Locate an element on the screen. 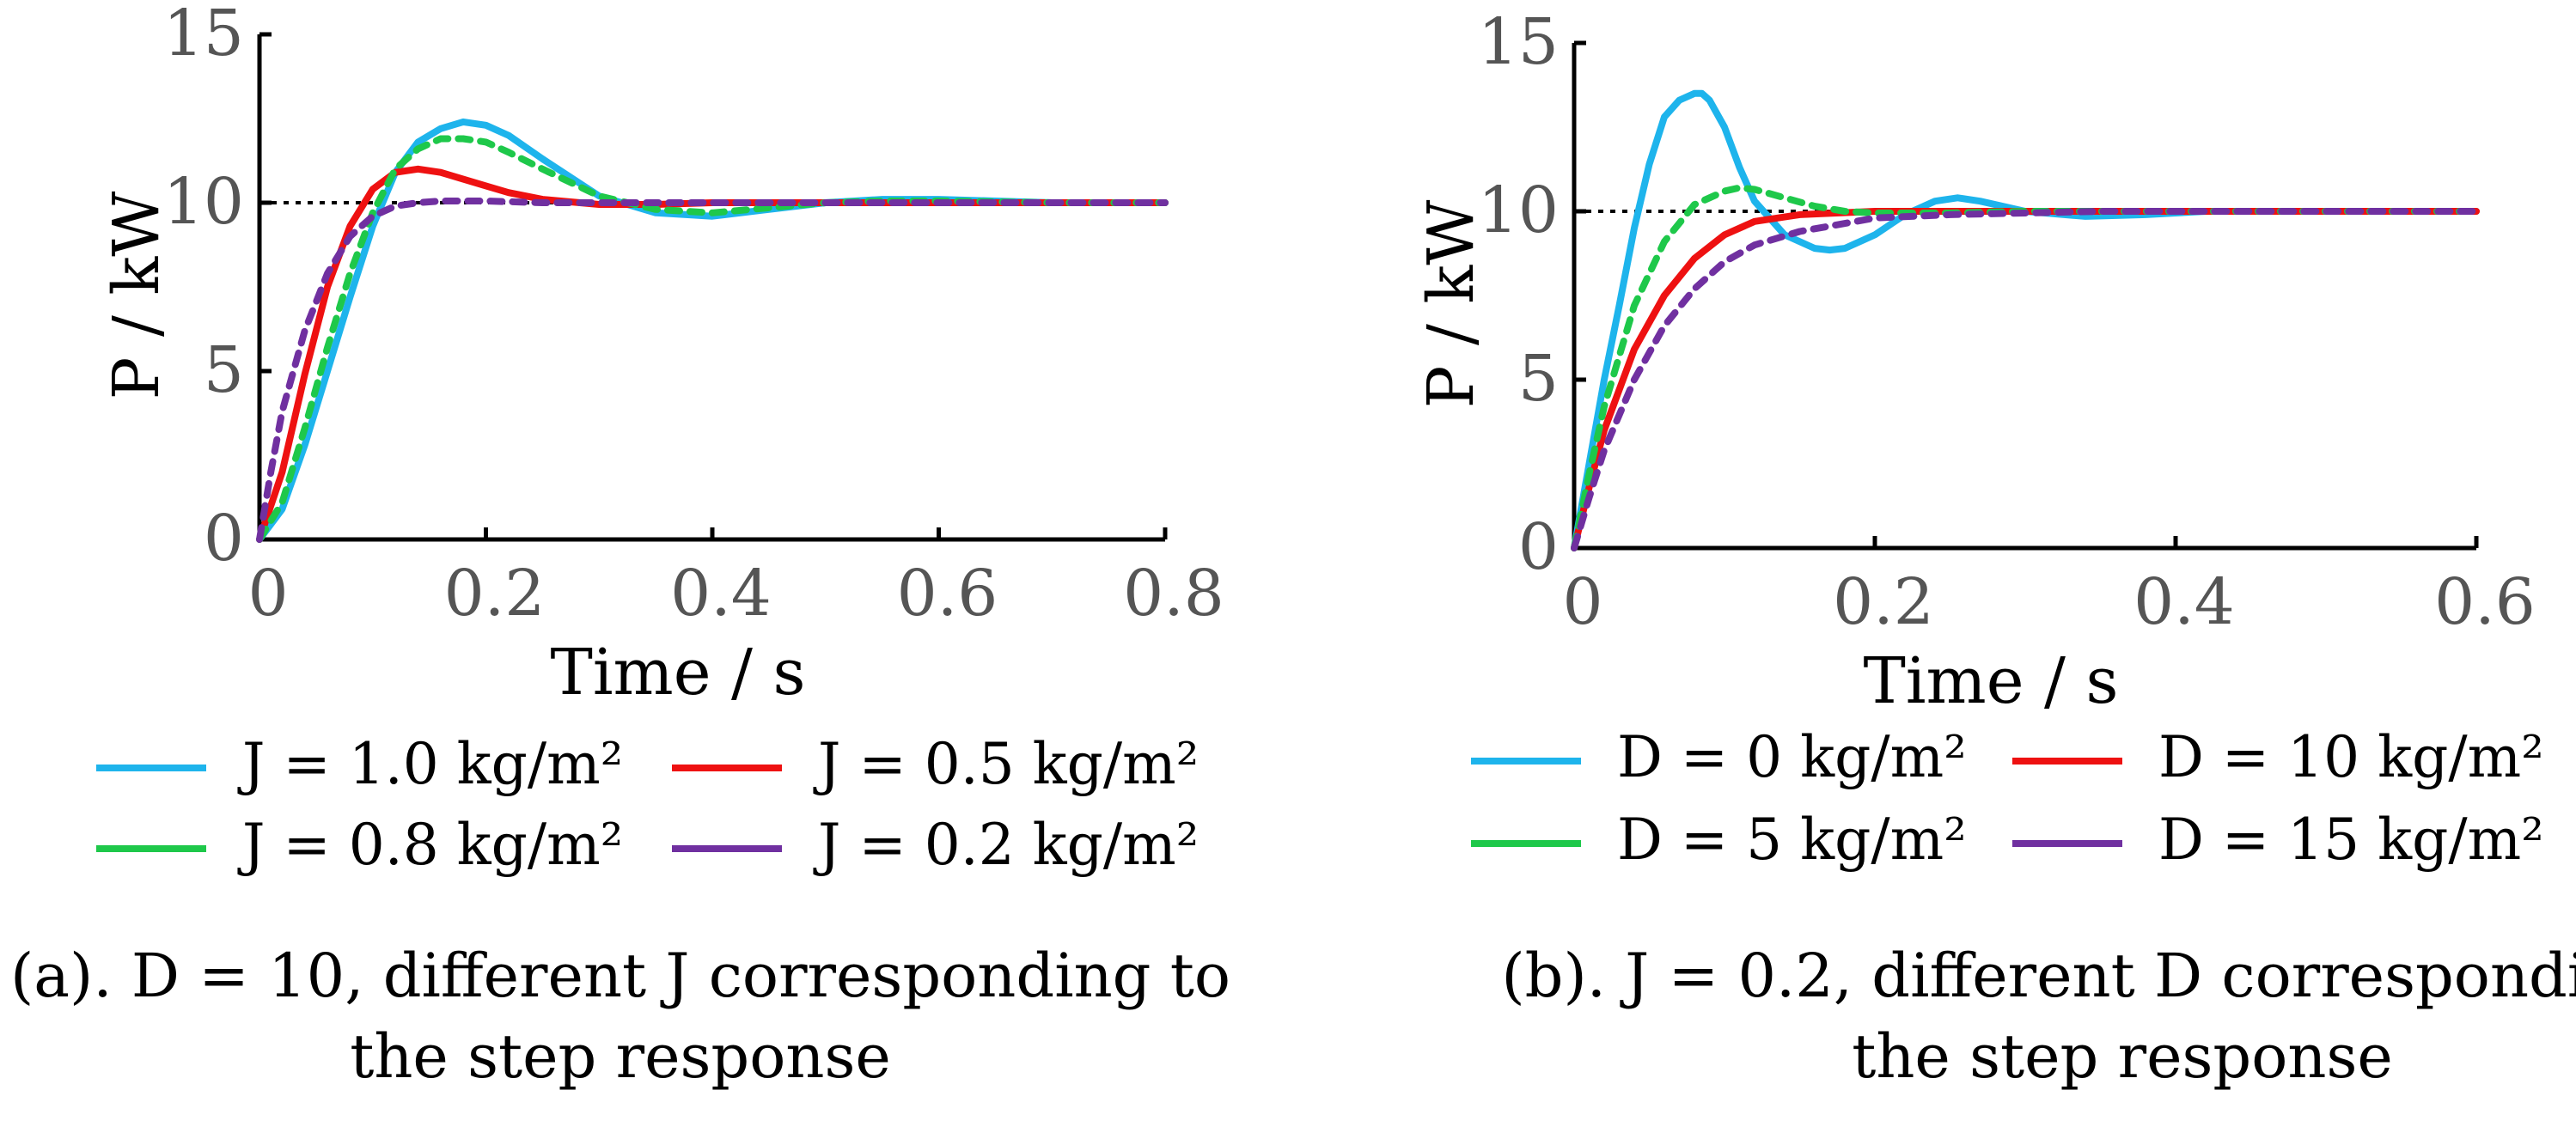 The image size is (2576, 1127). legend-entry: D = 15 kg/m² is located at coordinates (2351, 840).